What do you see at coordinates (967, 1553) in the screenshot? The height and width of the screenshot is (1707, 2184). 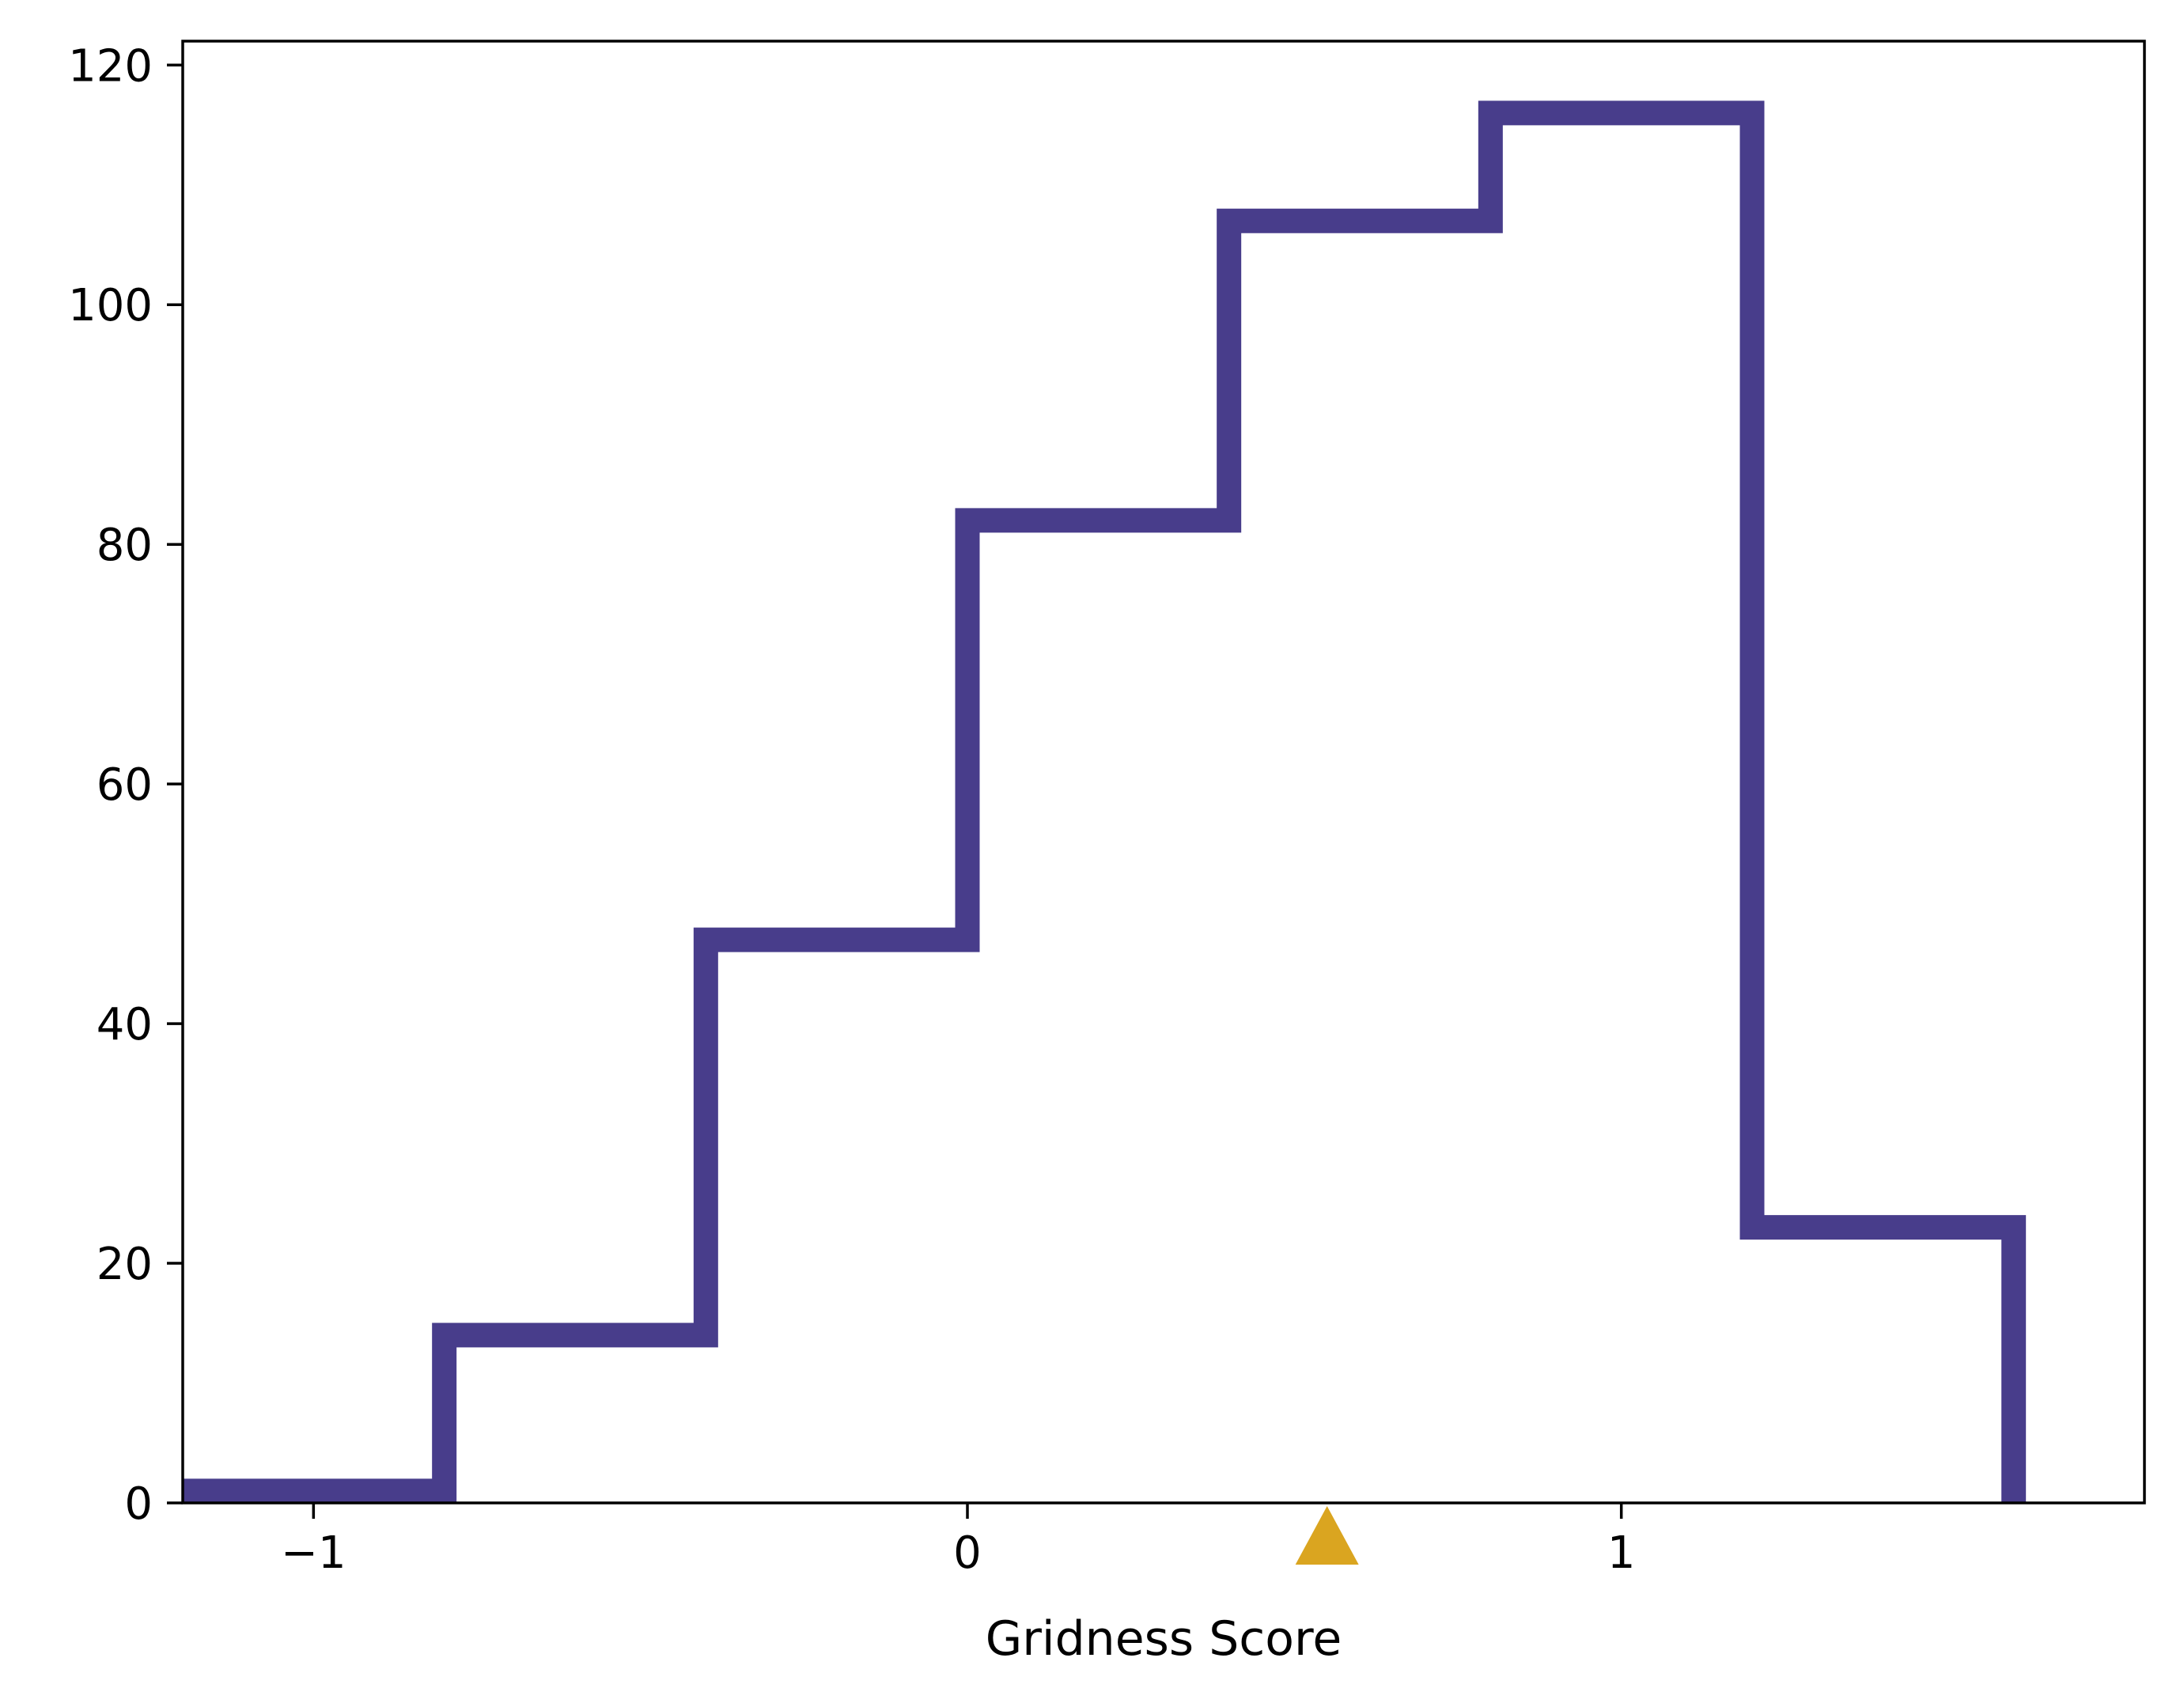 I see `x-tick-label: 0` at bounding box center [967, 1553].